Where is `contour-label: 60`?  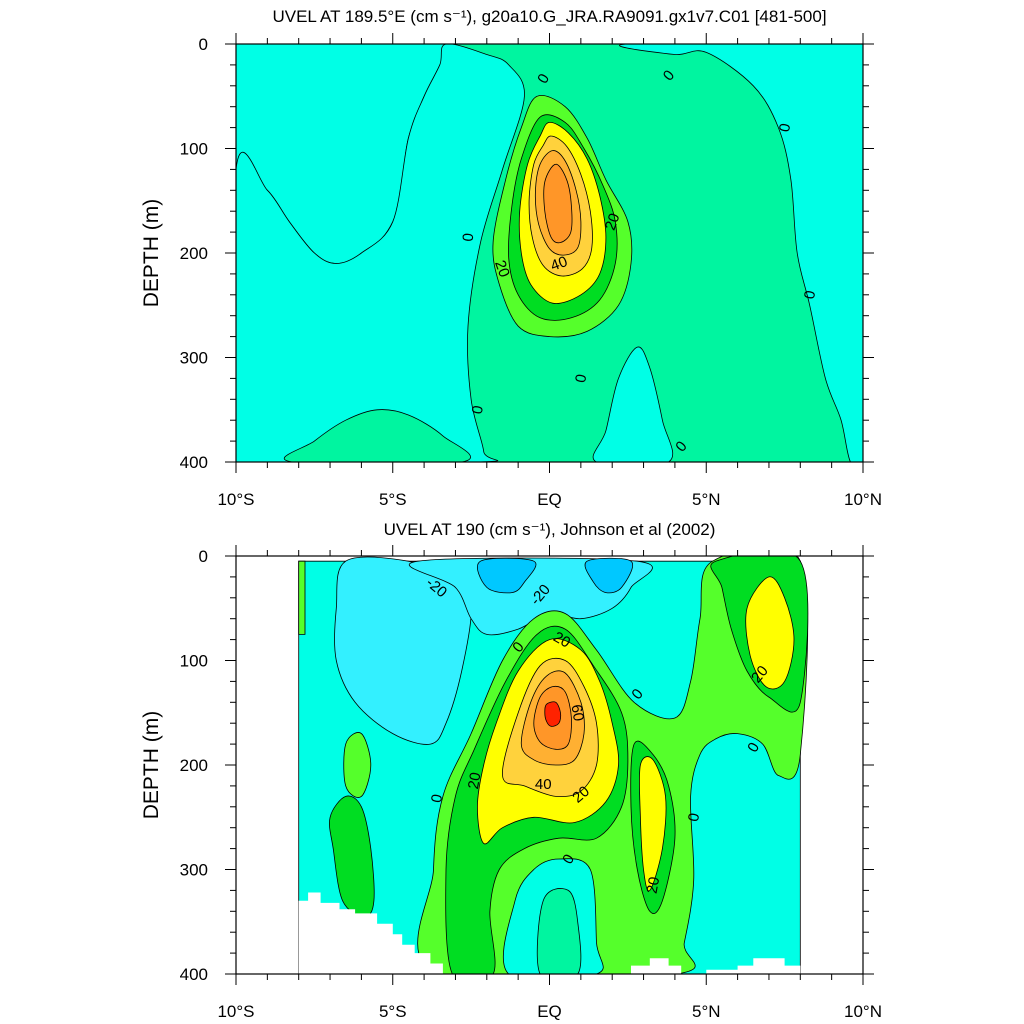 contour-label: 60 is located at coordinates (577, 712).